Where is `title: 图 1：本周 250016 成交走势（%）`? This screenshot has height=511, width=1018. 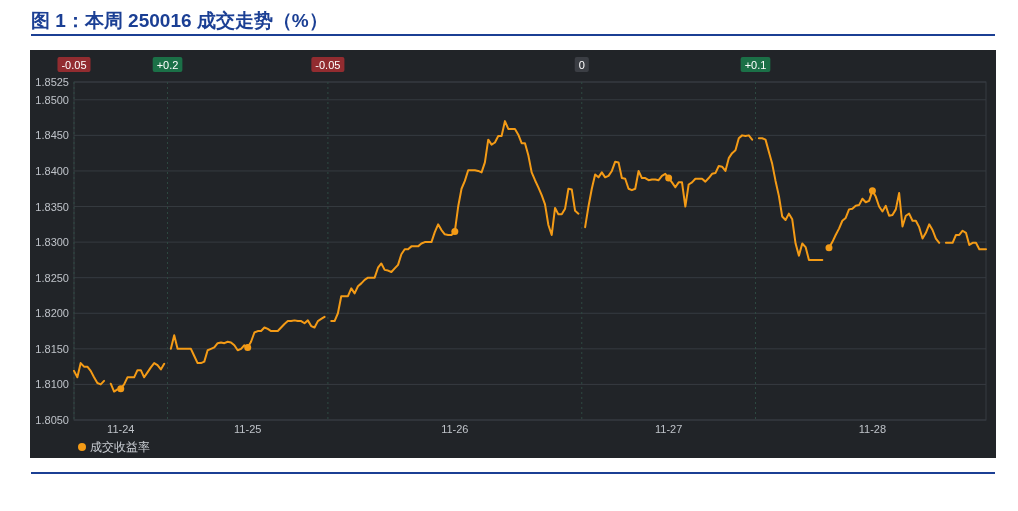 title: 图 1：本周 250016 成交走势（%） is located at coordinates (179, 20).